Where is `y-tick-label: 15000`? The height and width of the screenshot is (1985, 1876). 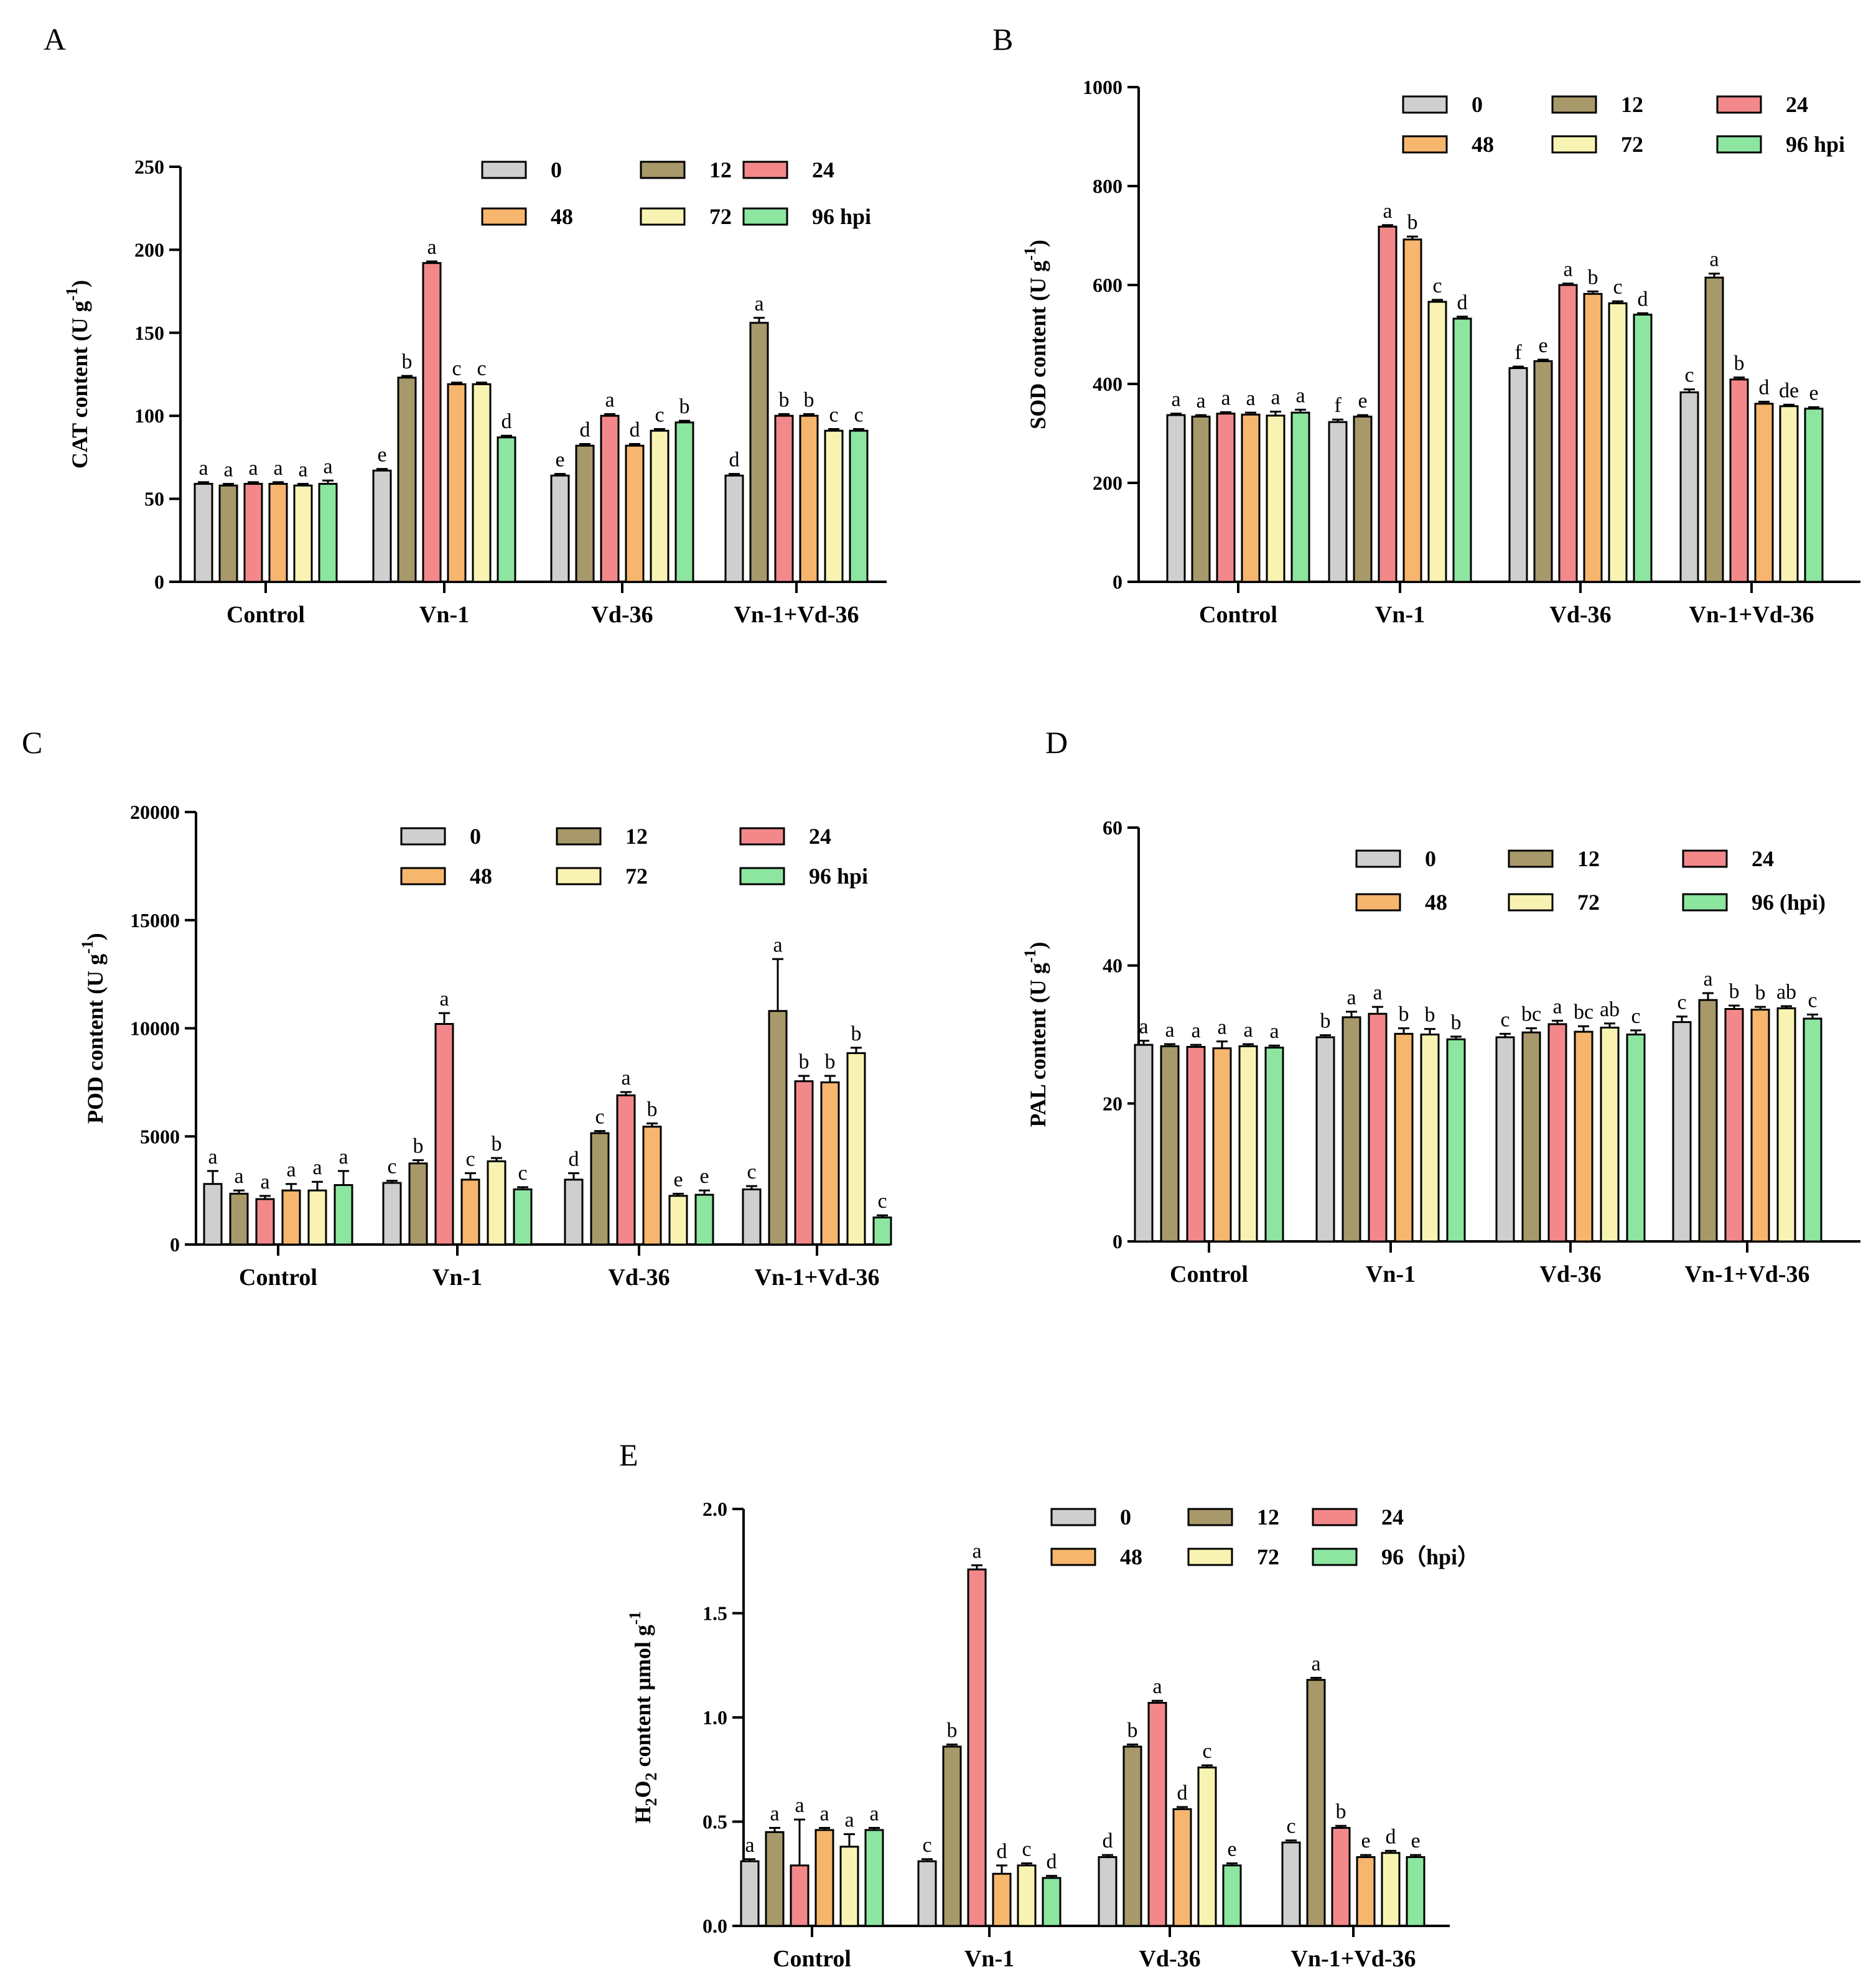
y-tick-label: 15000 is located at coordinates (155, 920).